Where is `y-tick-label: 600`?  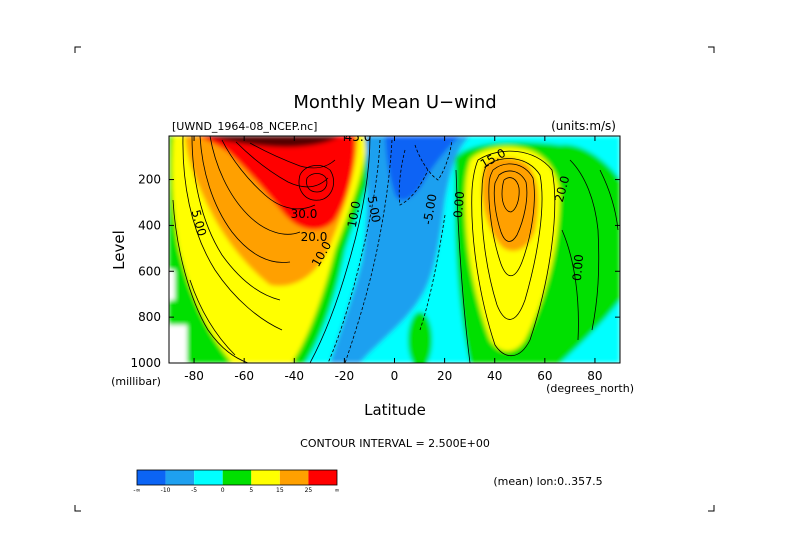 y-tick-label: 600 is located at coordinates (149, 271).